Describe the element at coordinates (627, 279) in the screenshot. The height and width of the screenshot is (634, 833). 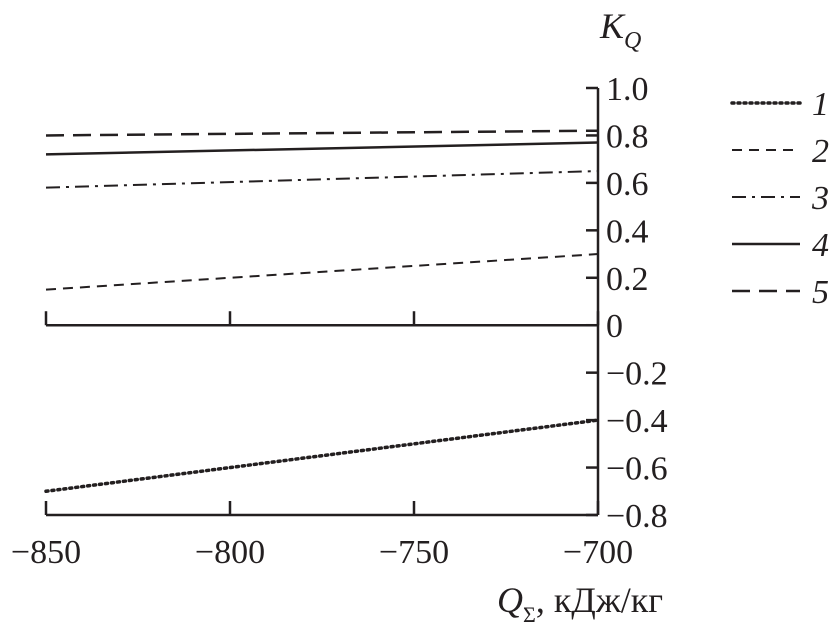
I see `y-tick-label: 0.2` at that location.